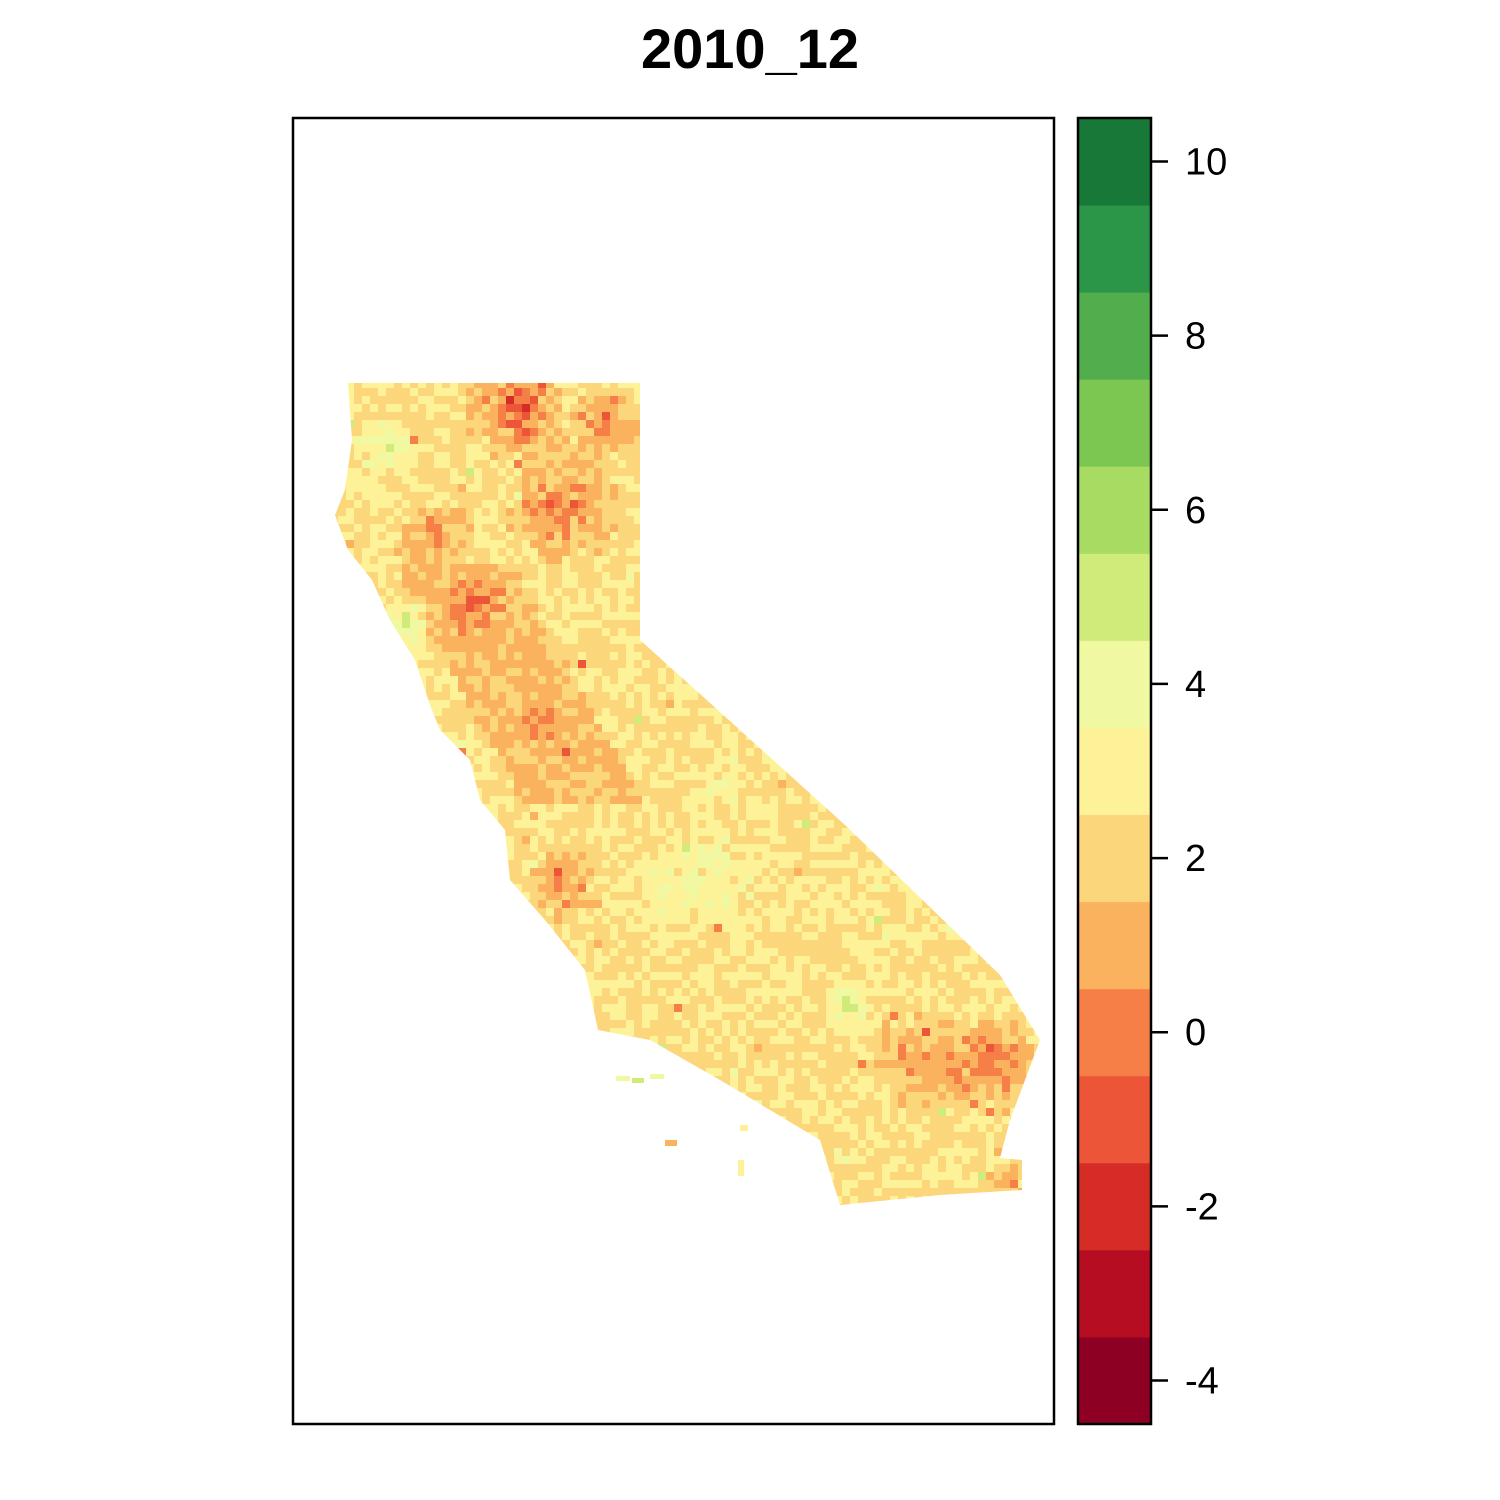 Image resolution: width=1500 pixels, height=1500 pixels. Describe the element at coordinates (1202, 1381) in the screenshot. I see `legend-tick-label: -4` at that location.